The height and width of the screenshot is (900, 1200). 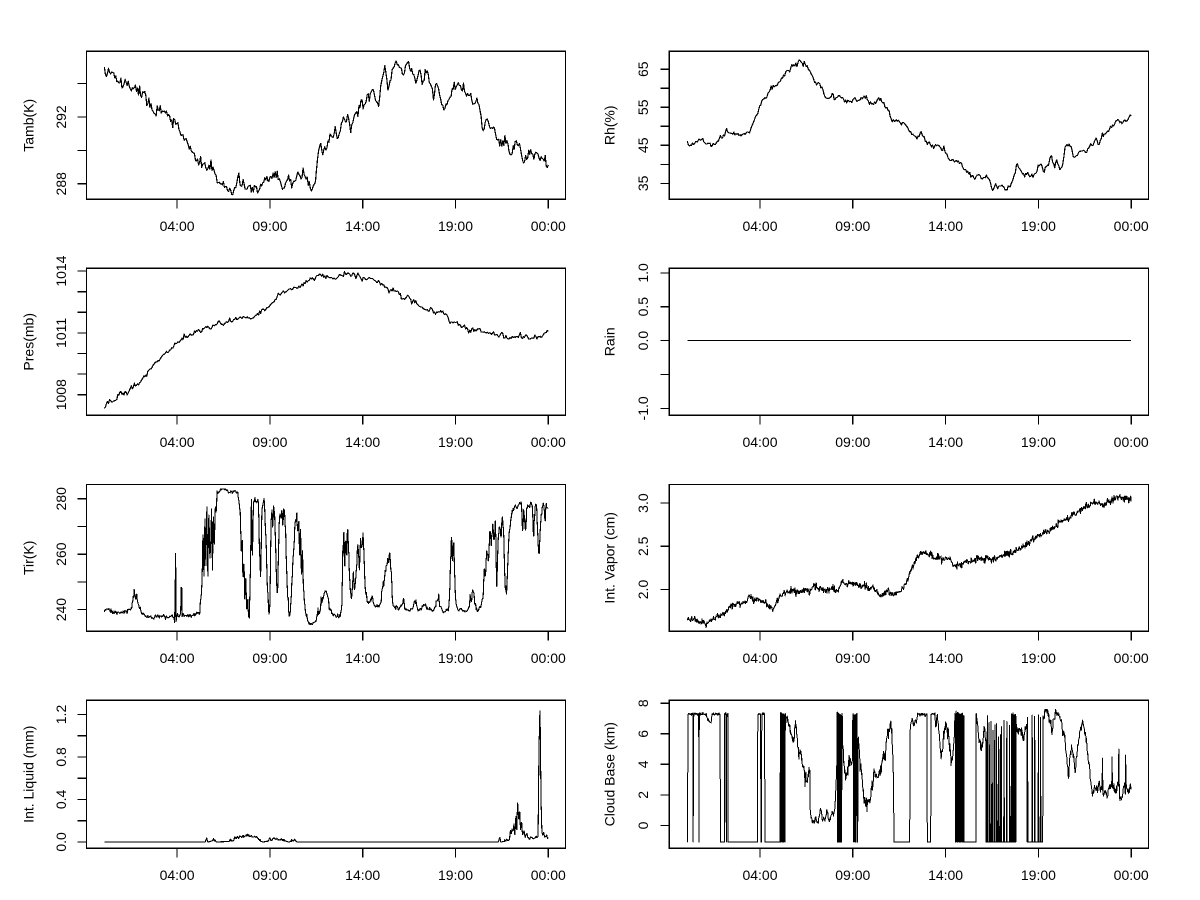 What do you see at coordinates (61, 715) in the screenshot?
I see `svg-text: 1.2` at bounding box center [61, 715].